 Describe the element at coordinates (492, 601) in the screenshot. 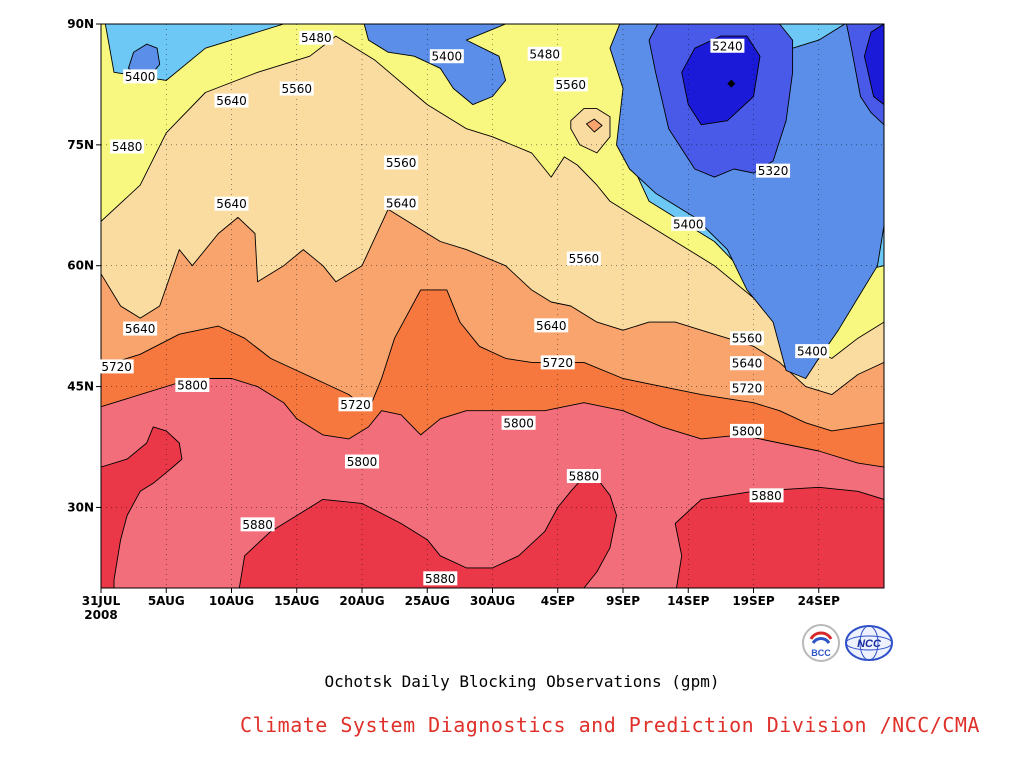

I see `x-tick-label: 30AUG` at that location.